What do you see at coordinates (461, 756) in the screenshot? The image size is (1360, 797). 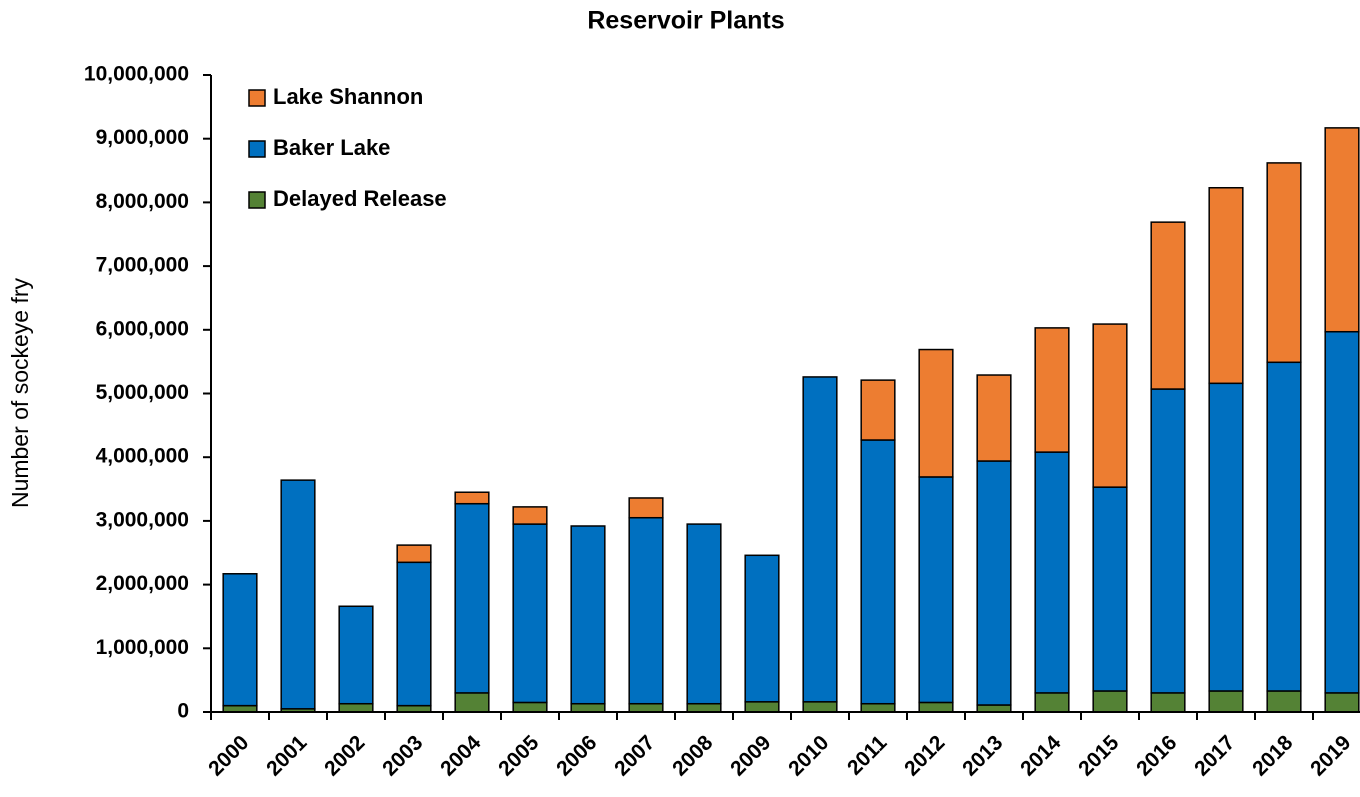 I see `x-tick-label: 2004` at bounding box center [461, 756].